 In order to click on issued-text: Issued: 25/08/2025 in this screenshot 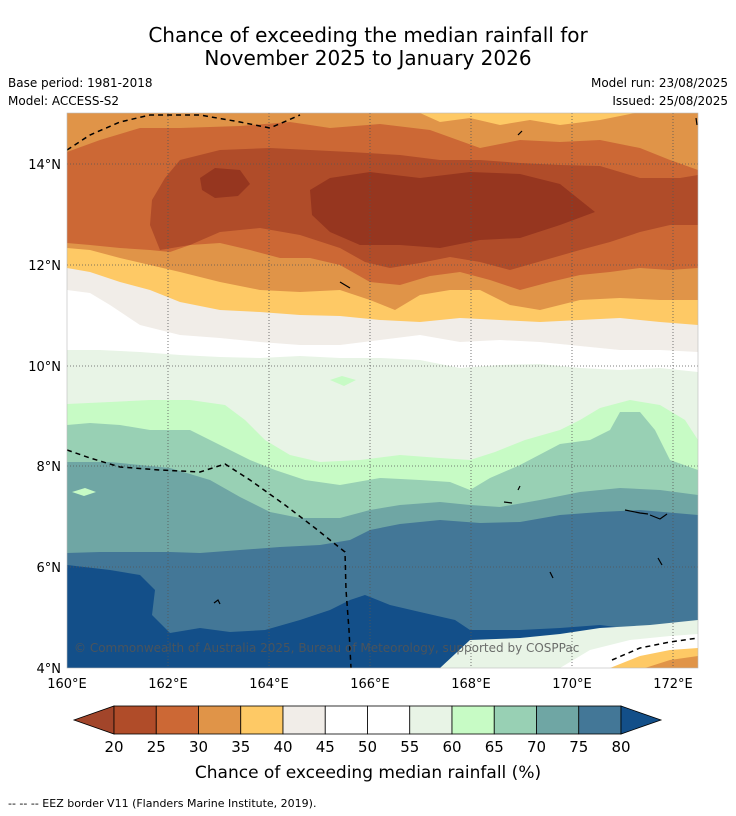, I will do `click(670, 101)`.